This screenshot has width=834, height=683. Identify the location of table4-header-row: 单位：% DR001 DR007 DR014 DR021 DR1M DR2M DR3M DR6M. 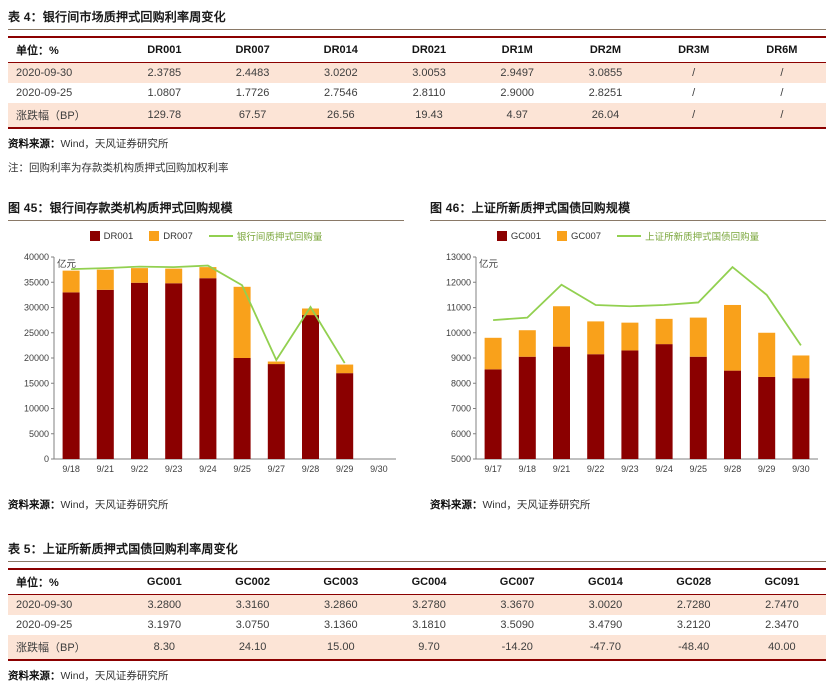
(417, 50).